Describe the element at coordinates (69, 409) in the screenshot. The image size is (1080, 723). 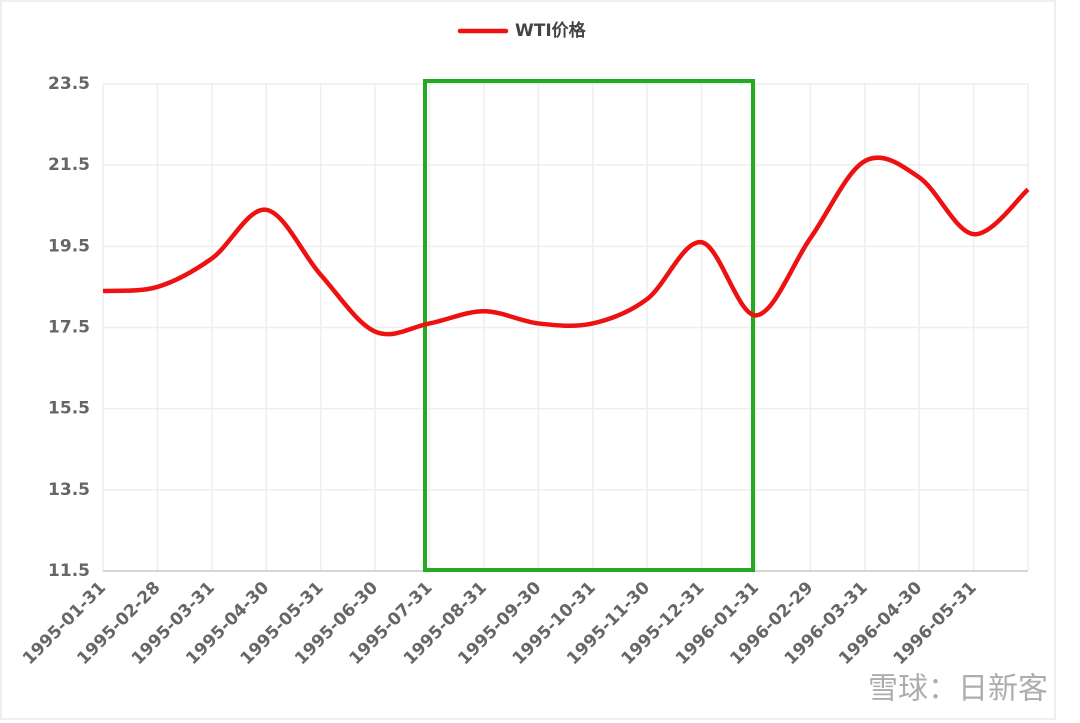
I see `y-tick-label: 15.5` at that location.